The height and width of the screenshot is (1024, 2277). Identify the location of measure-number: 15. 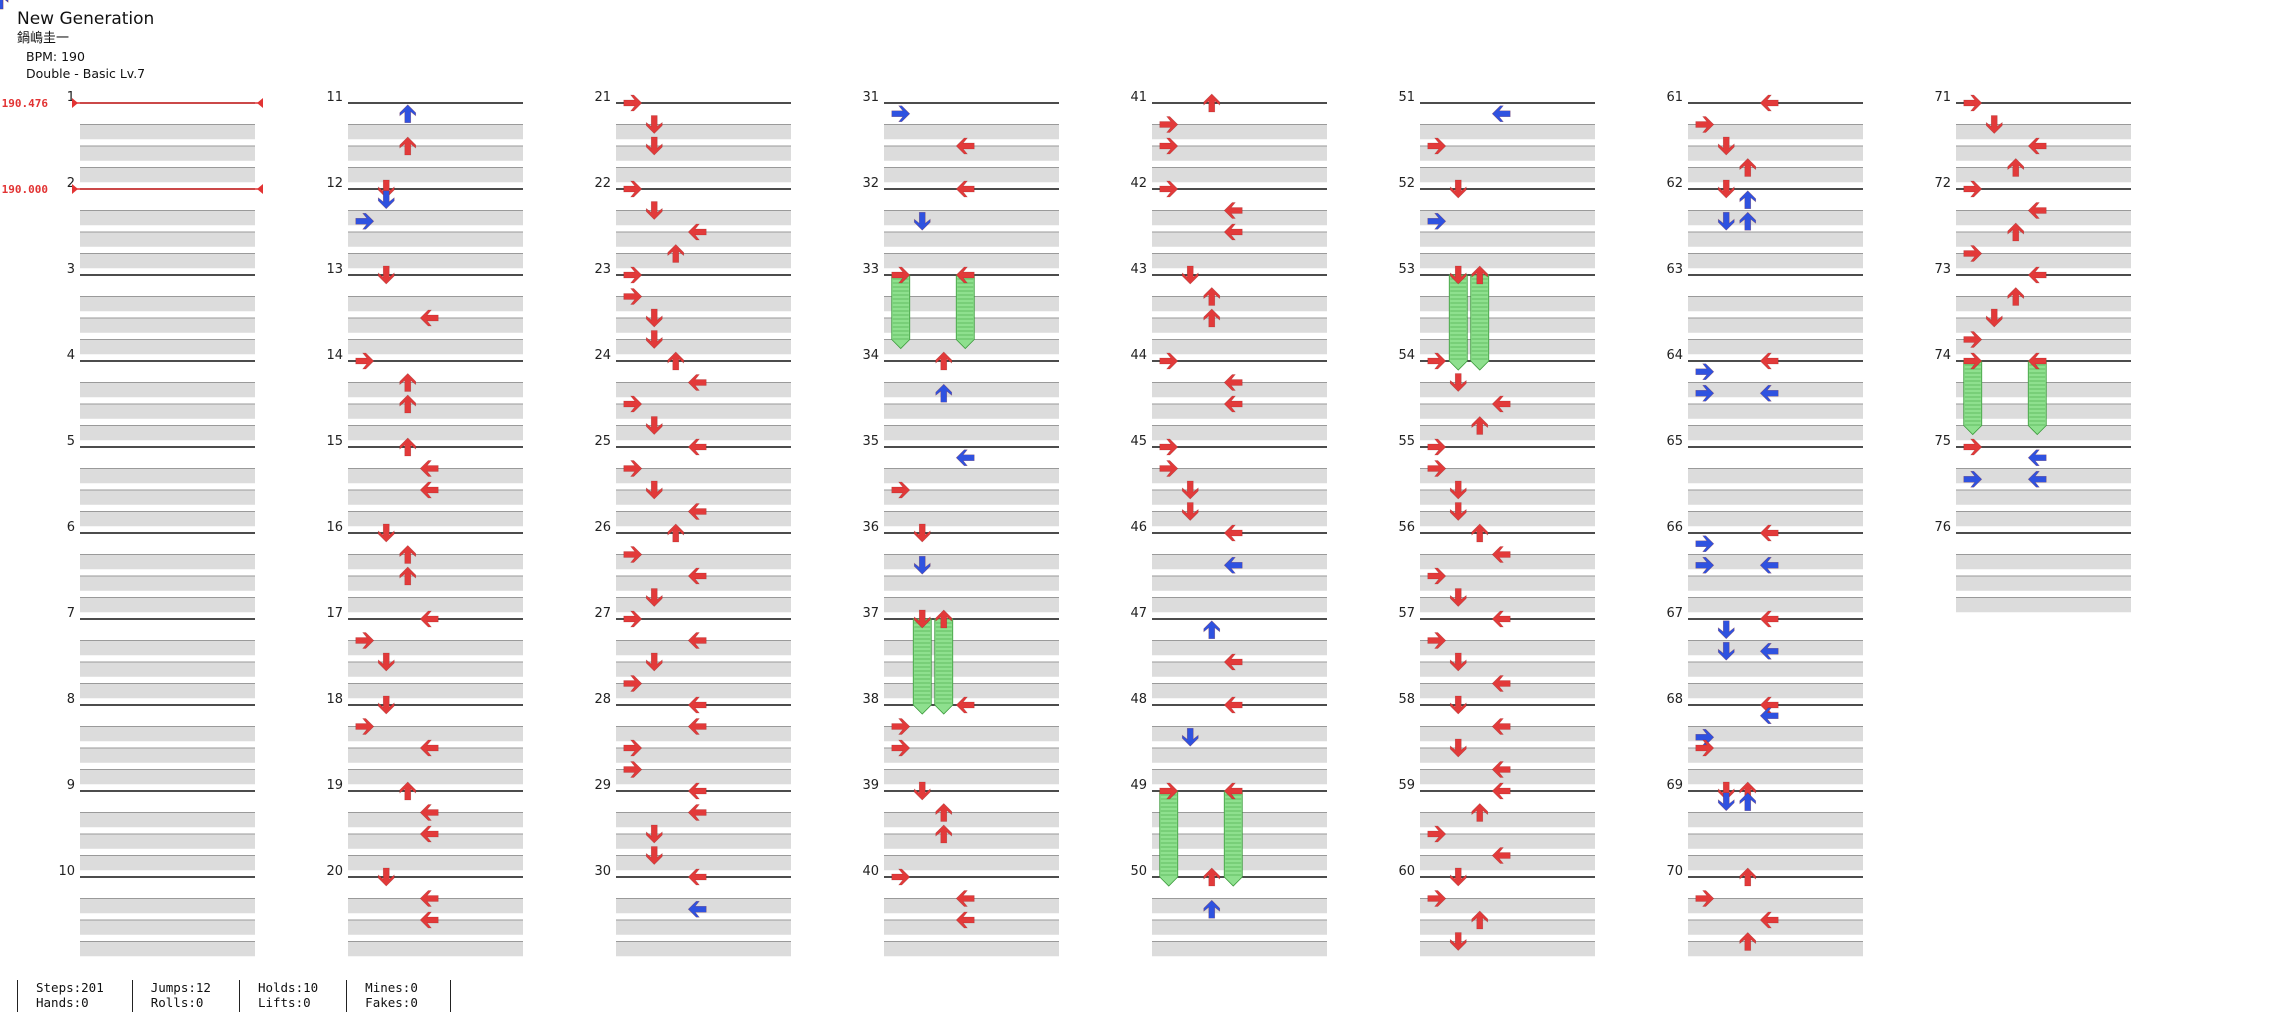
(334, 441).